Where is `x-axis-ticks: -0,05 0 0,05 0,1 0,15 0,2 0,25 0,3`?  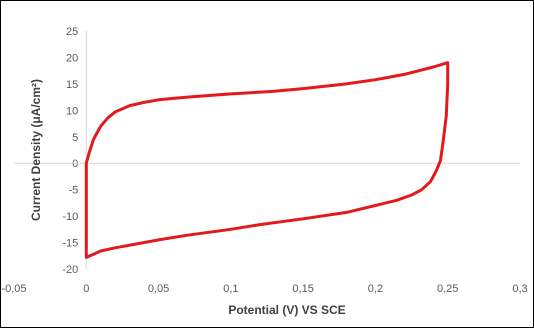
x-axis-ticks: -0,05 0 0,05 0,1 0,15 0,2 0,25 0,3 is located at coordinates (264, 289).